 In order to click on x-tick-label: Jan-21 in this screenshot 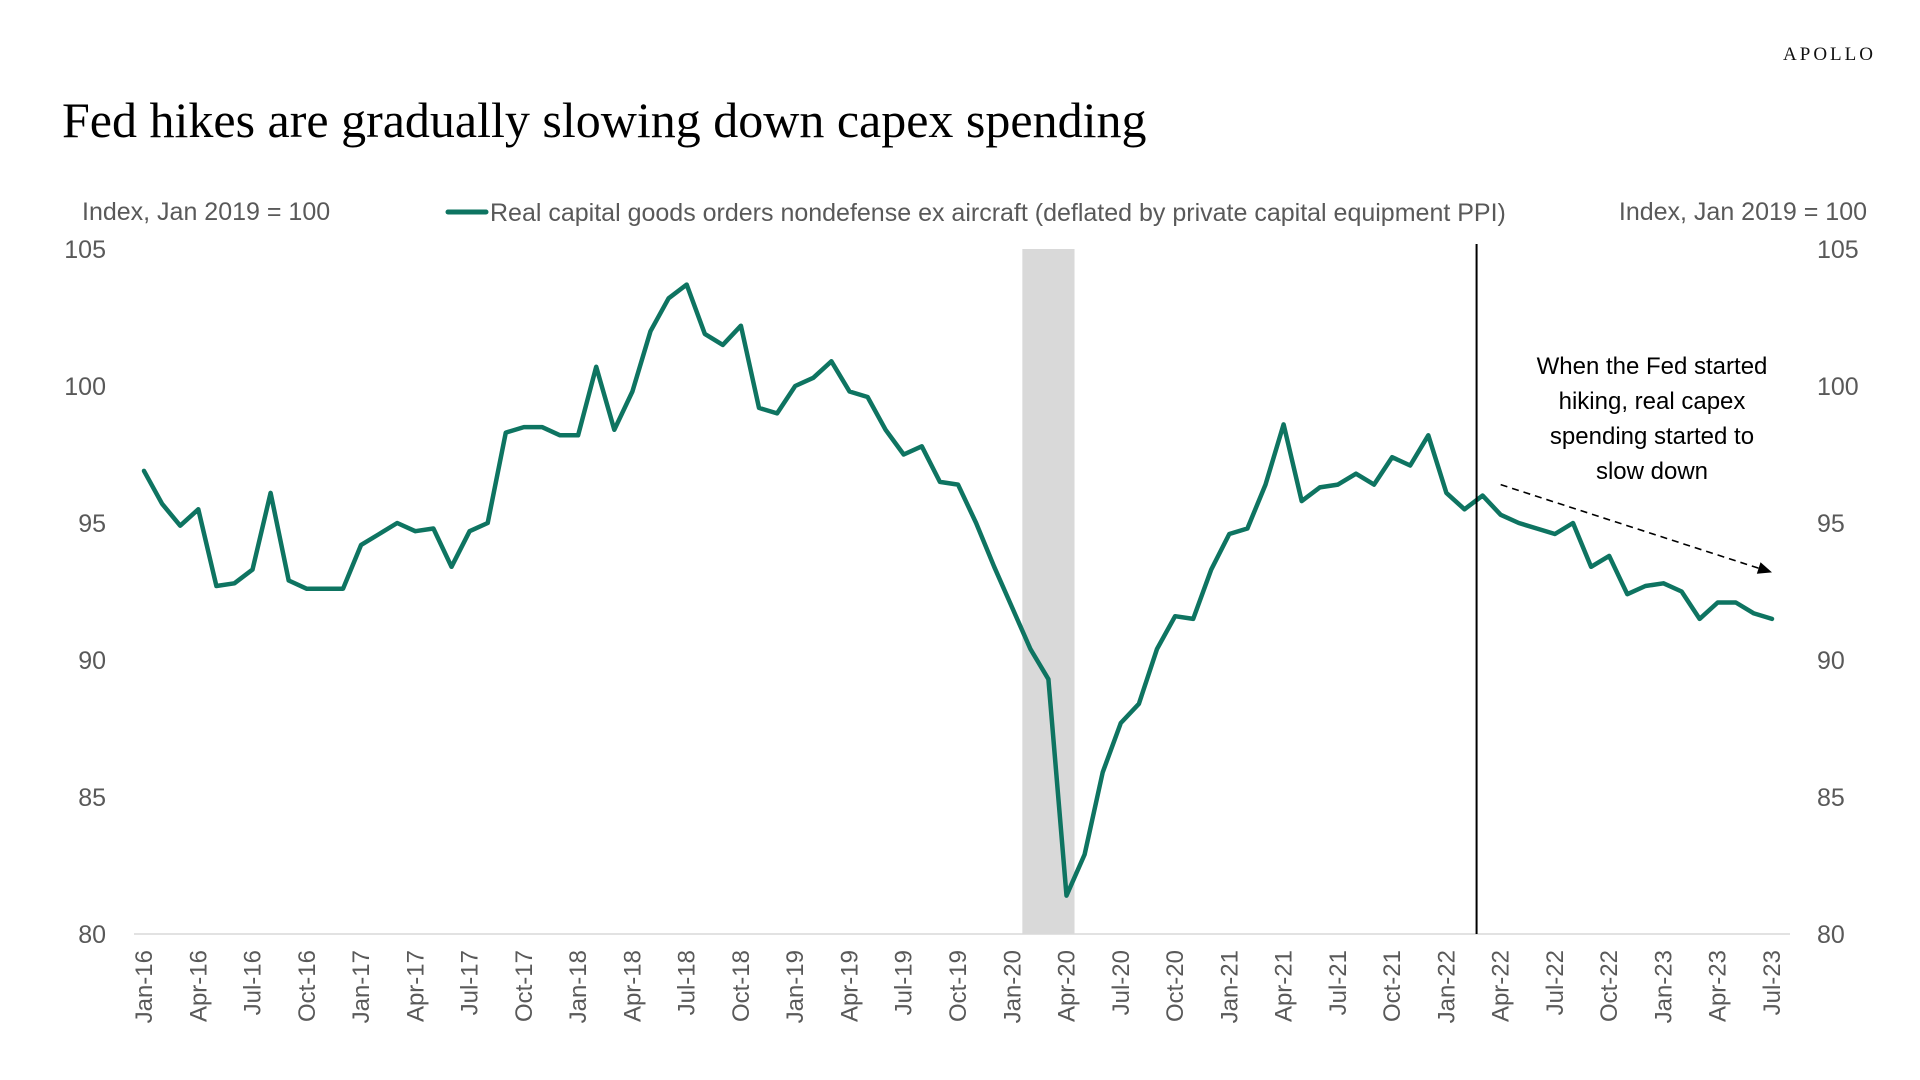, I will do `click(1229, 986)`.